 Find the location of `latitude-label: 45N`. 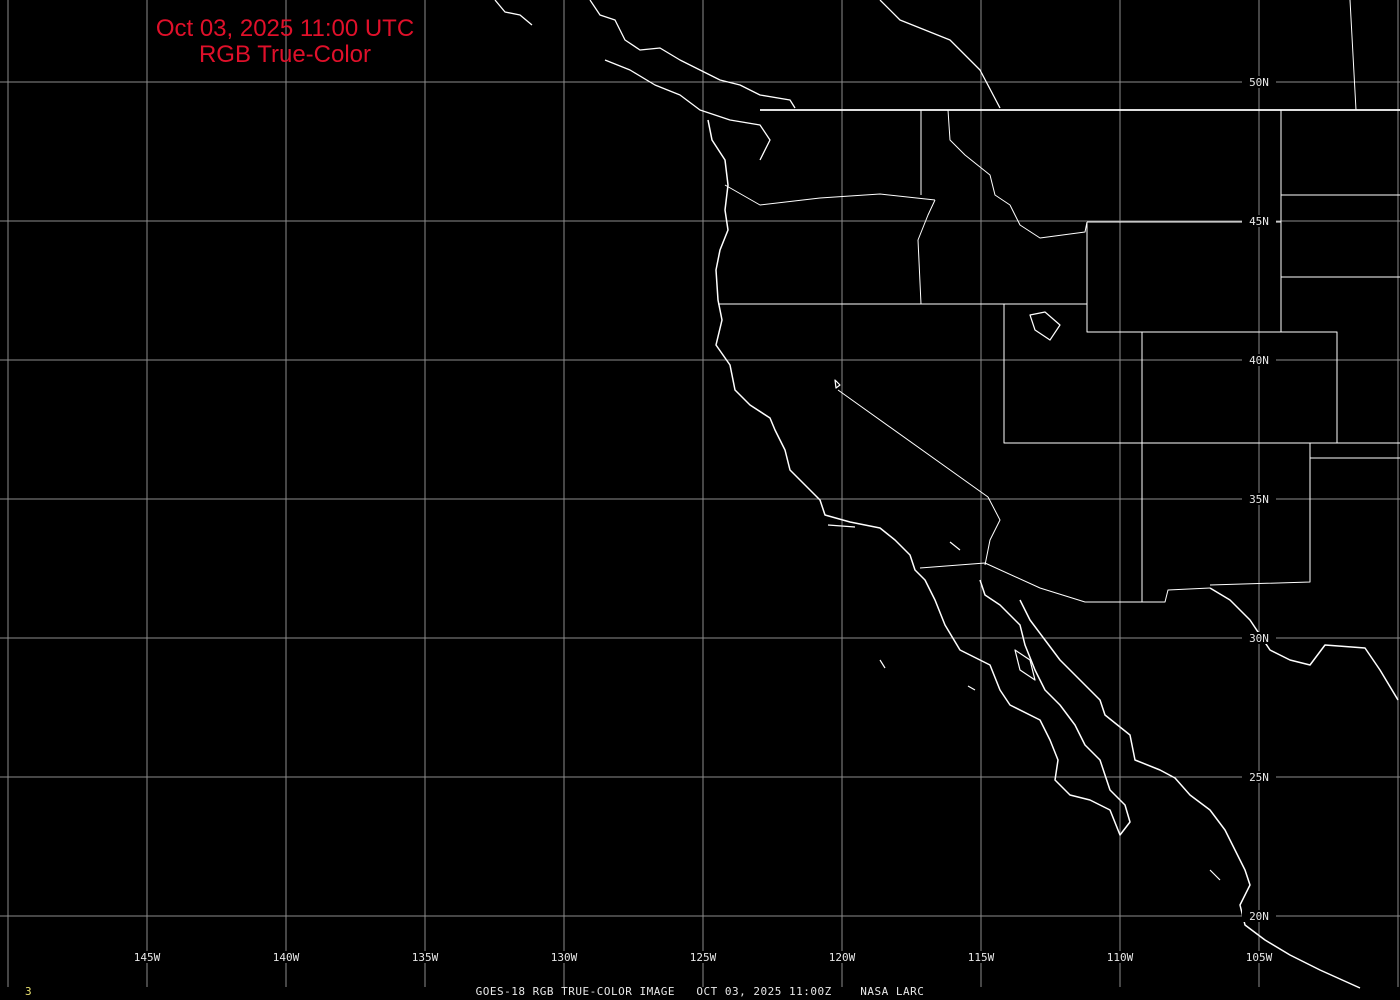

latitude-label: 45N is located at coordinates (1259, 221).